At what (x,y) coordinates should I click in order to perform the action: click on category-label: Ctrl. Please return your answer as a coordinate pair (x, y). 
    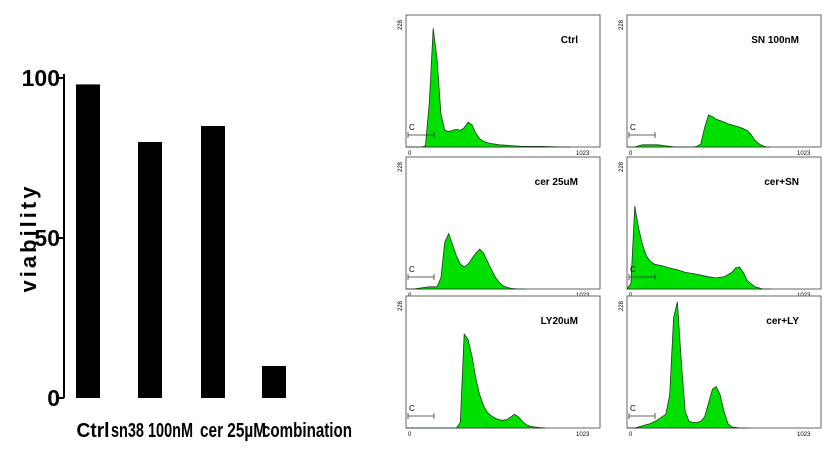
    Looking at the image, I should click on (93, 431).